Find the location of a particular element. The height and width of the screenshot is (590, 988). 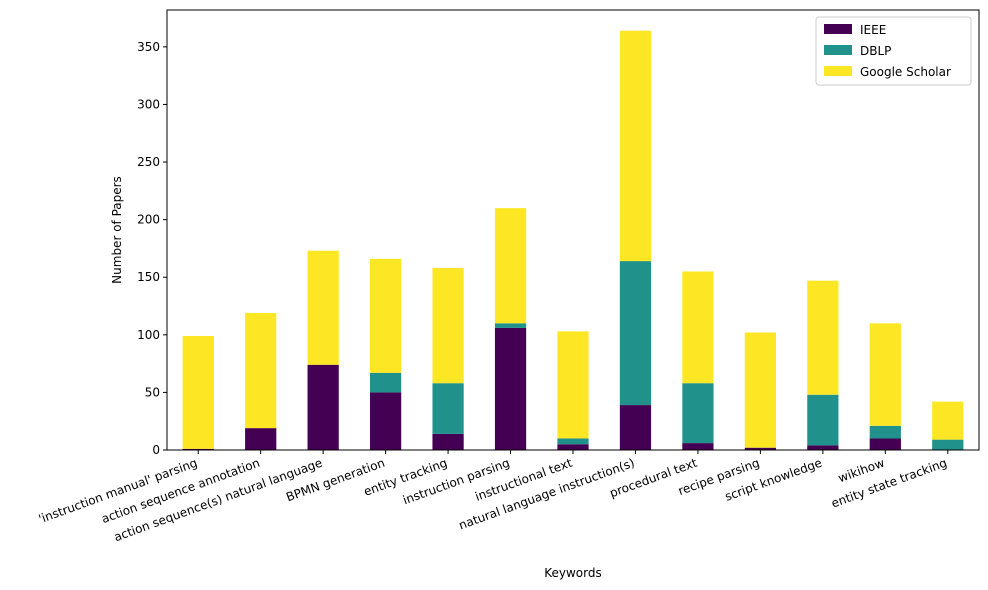

y-tick-label-2: 100 is located at coordinates (148, 335).